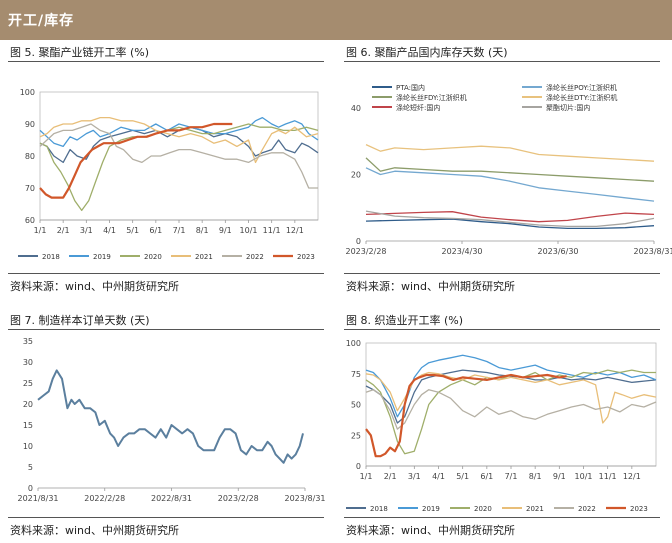 The height and width of the screenshot is (543, 672). What do you see at coordinates (510, 184) in the screenshot?
I see `series-line-涤纶长丝POY:江浙织机` at bounding box center [510, 184].